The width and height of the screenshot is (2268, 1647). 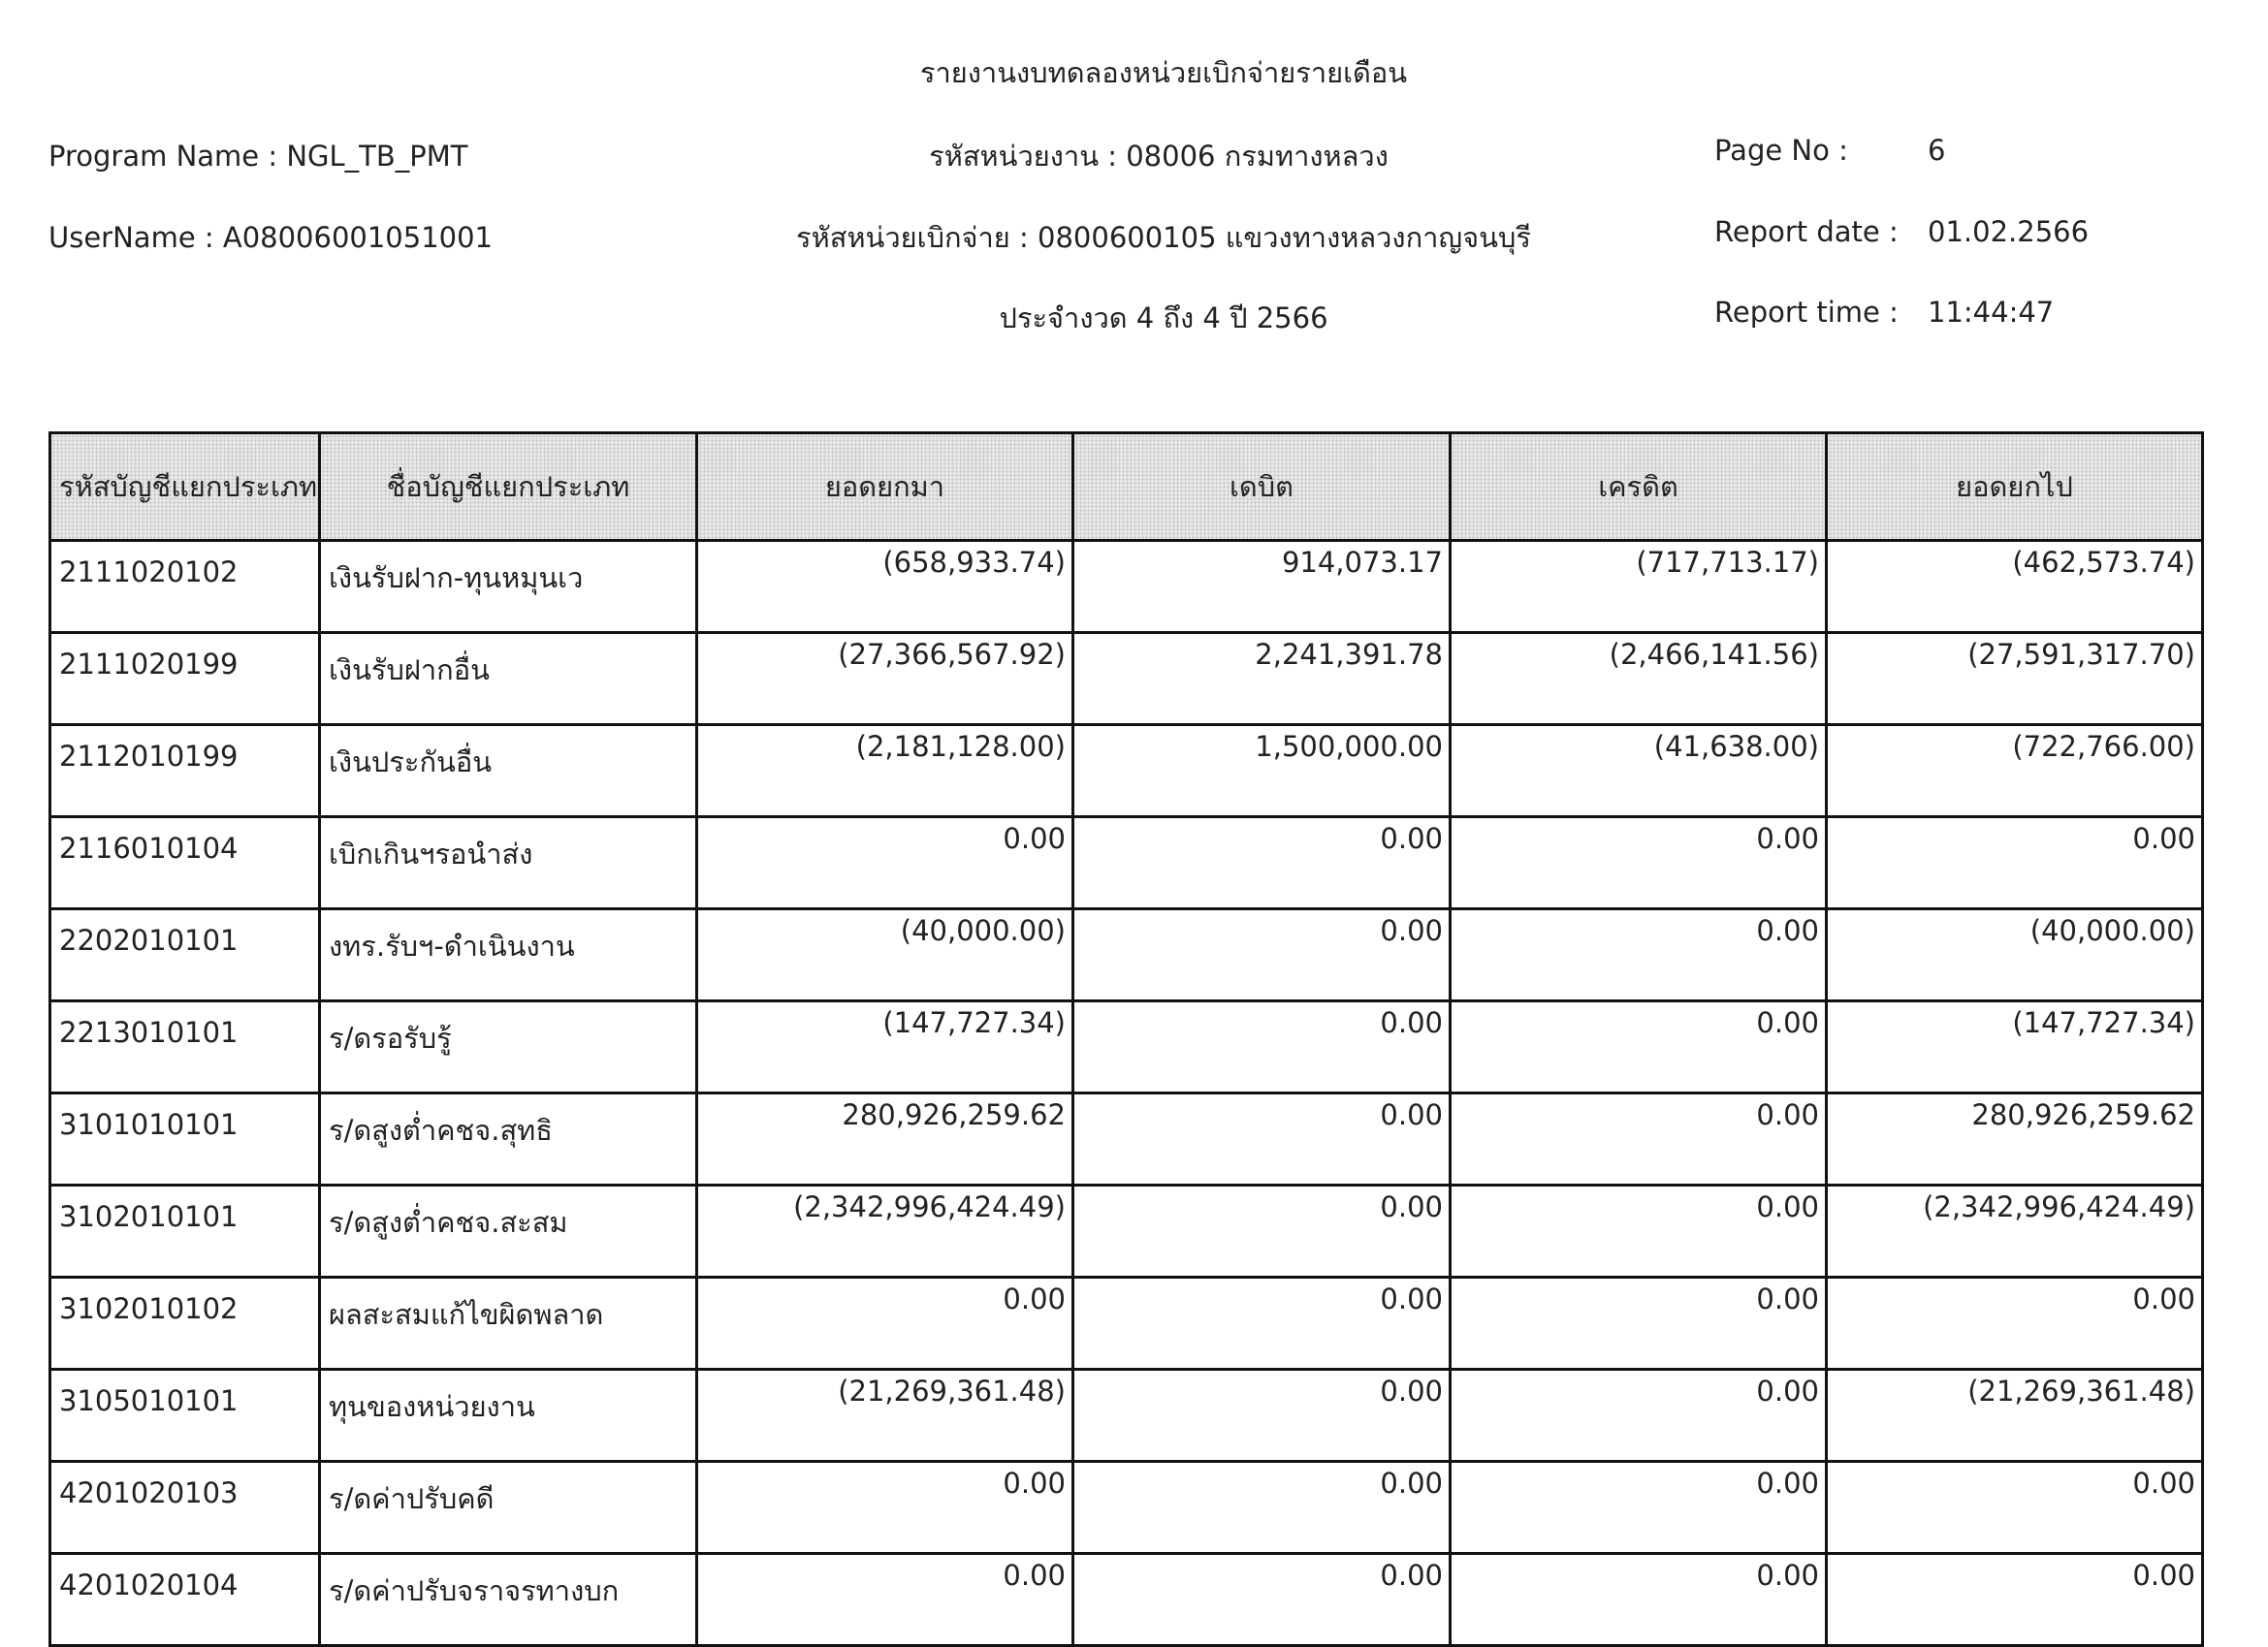 What do you see at coordinates (509, 862) in the screenshot?
I see `cell-account-name: เบิกเกินฯรอนำส่ง` at bounding box center [509, 862].